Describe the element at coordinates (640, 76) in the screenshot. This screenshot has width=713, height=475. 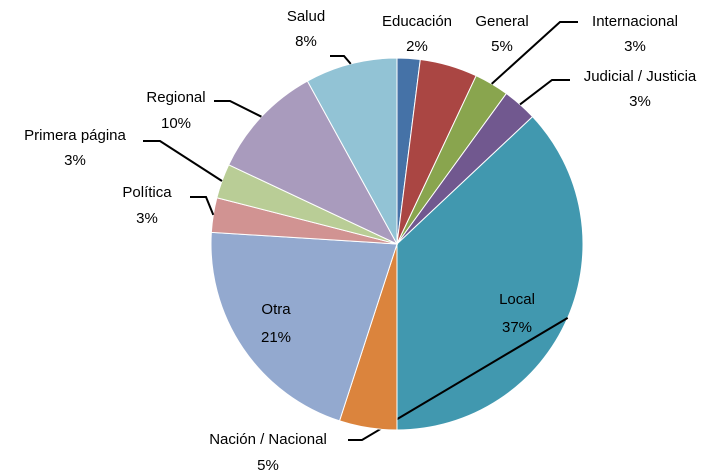
I see `category-label: Judicial / Justicia` at that location.